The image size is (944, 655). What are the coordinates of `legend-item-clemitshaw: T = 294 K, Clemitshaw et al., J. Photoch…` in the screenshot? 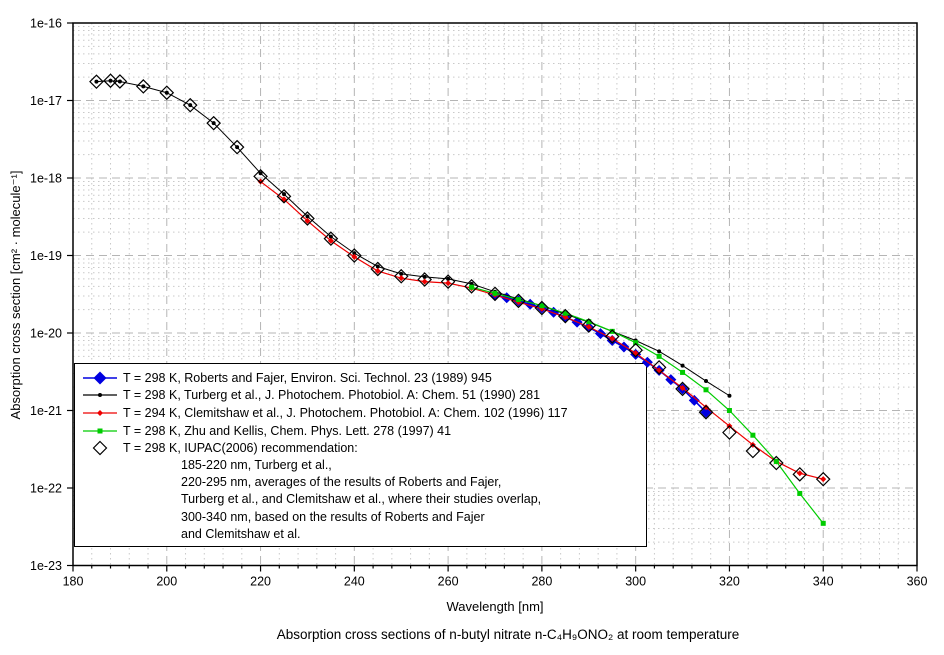 It's located at (360, 413).